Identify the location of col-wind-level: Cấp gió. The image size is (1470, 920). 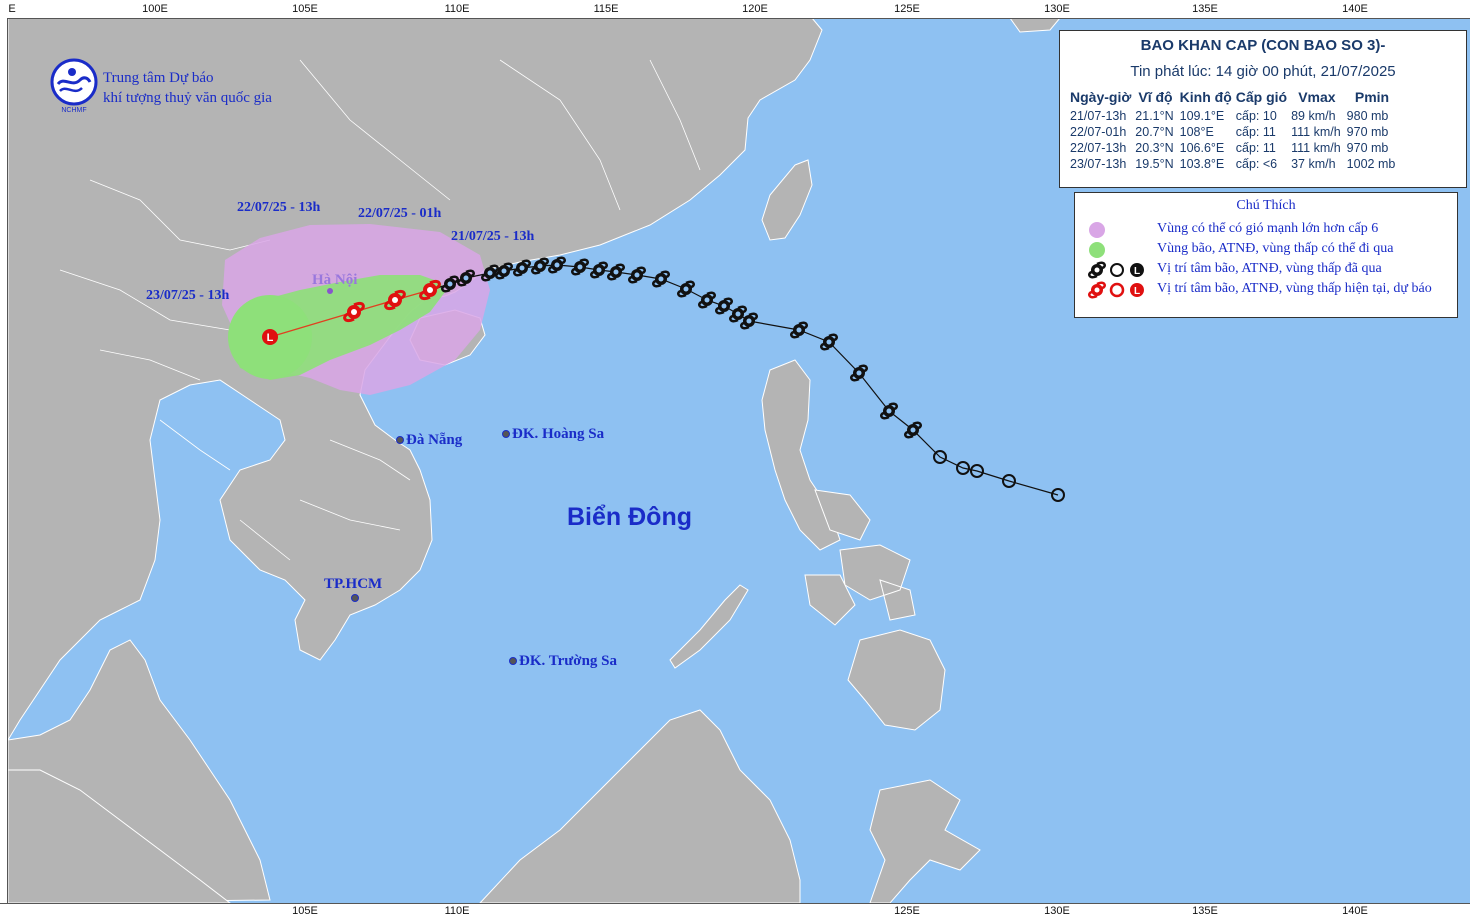
(1261, 97).